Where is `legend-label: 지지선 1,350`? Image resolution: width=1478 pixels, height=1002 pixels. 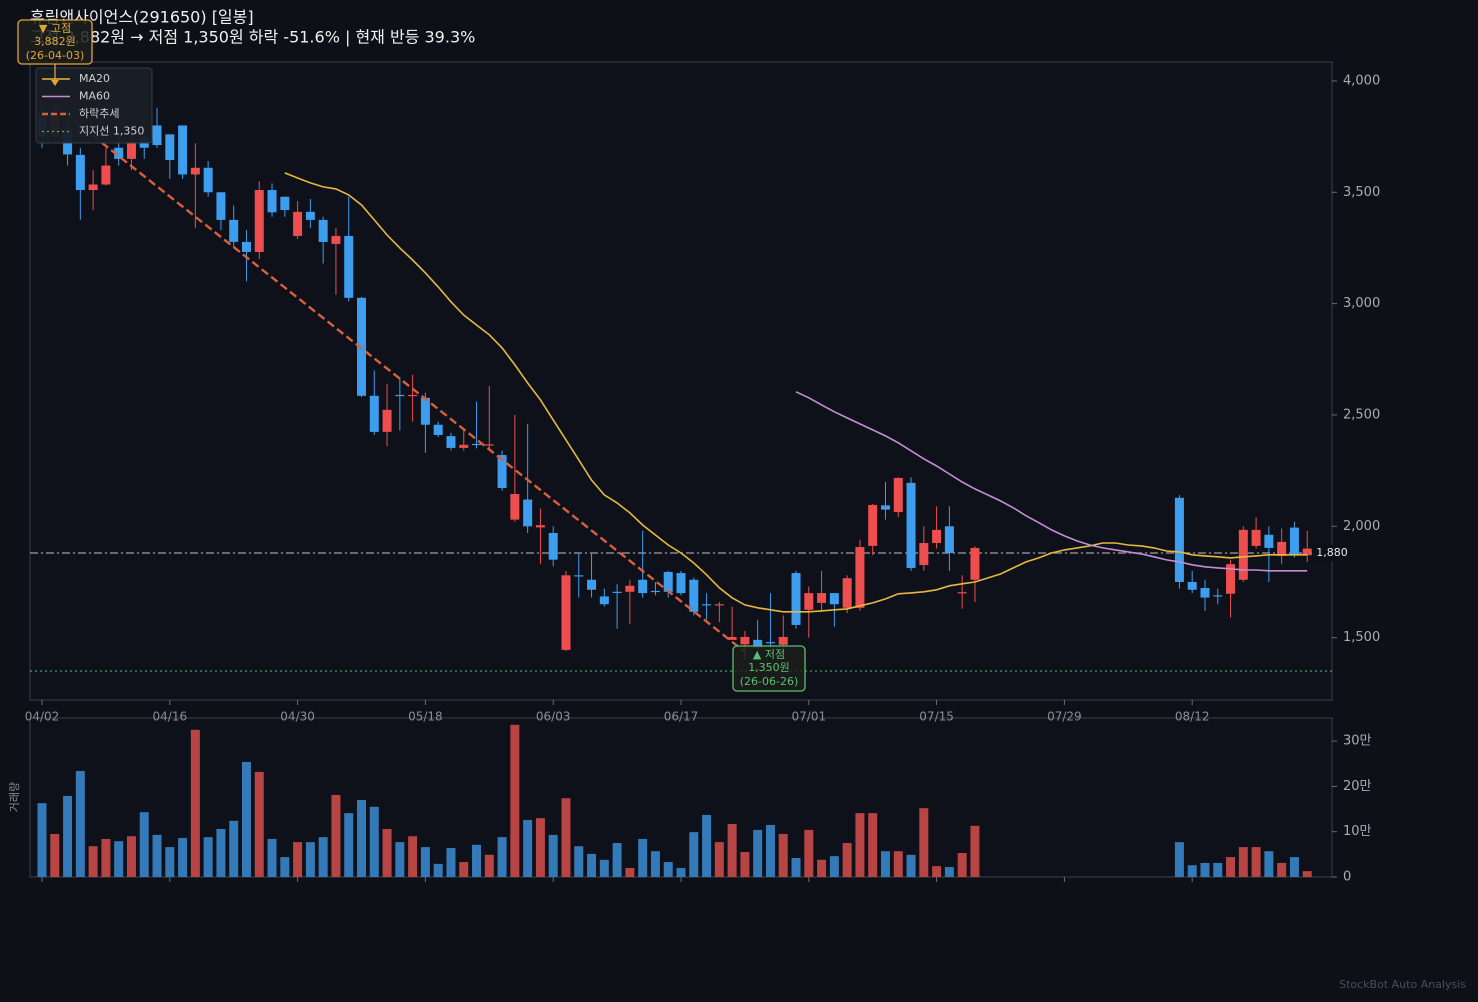 legend-label: 지지선 1,350 is located at coordinates (111, 131).